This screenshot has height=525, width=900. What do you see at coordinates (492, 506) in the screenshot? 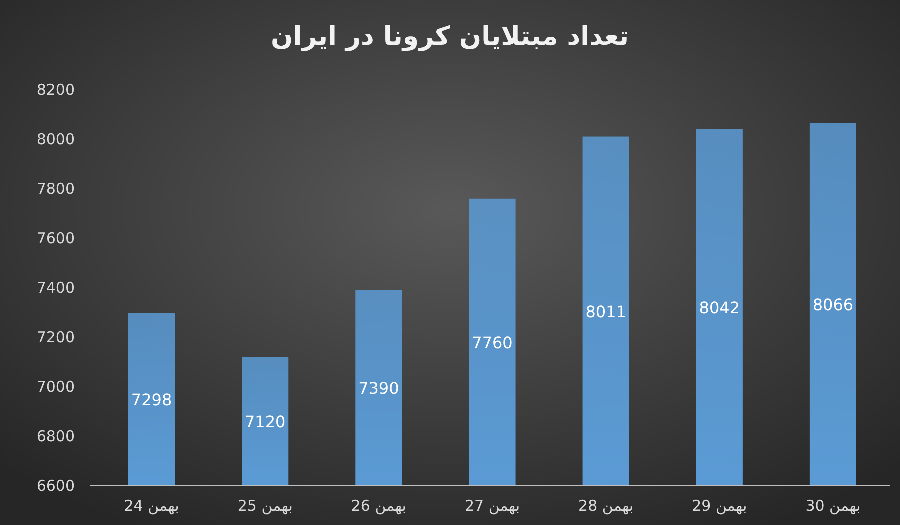
I see `x-tick-label: 27 بهمن` at bounding box center [492, 506].